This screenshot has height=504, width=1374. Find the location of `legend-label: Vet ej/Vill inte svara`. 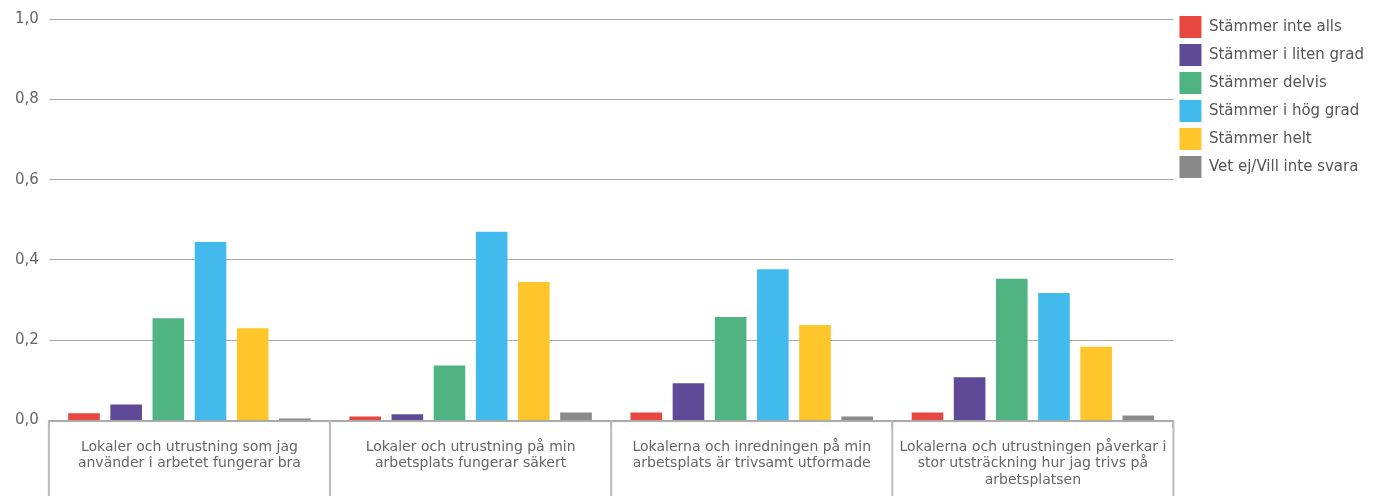

legend-label: Vet ej/Vill inte svara is located at coordinates (1283, 165).